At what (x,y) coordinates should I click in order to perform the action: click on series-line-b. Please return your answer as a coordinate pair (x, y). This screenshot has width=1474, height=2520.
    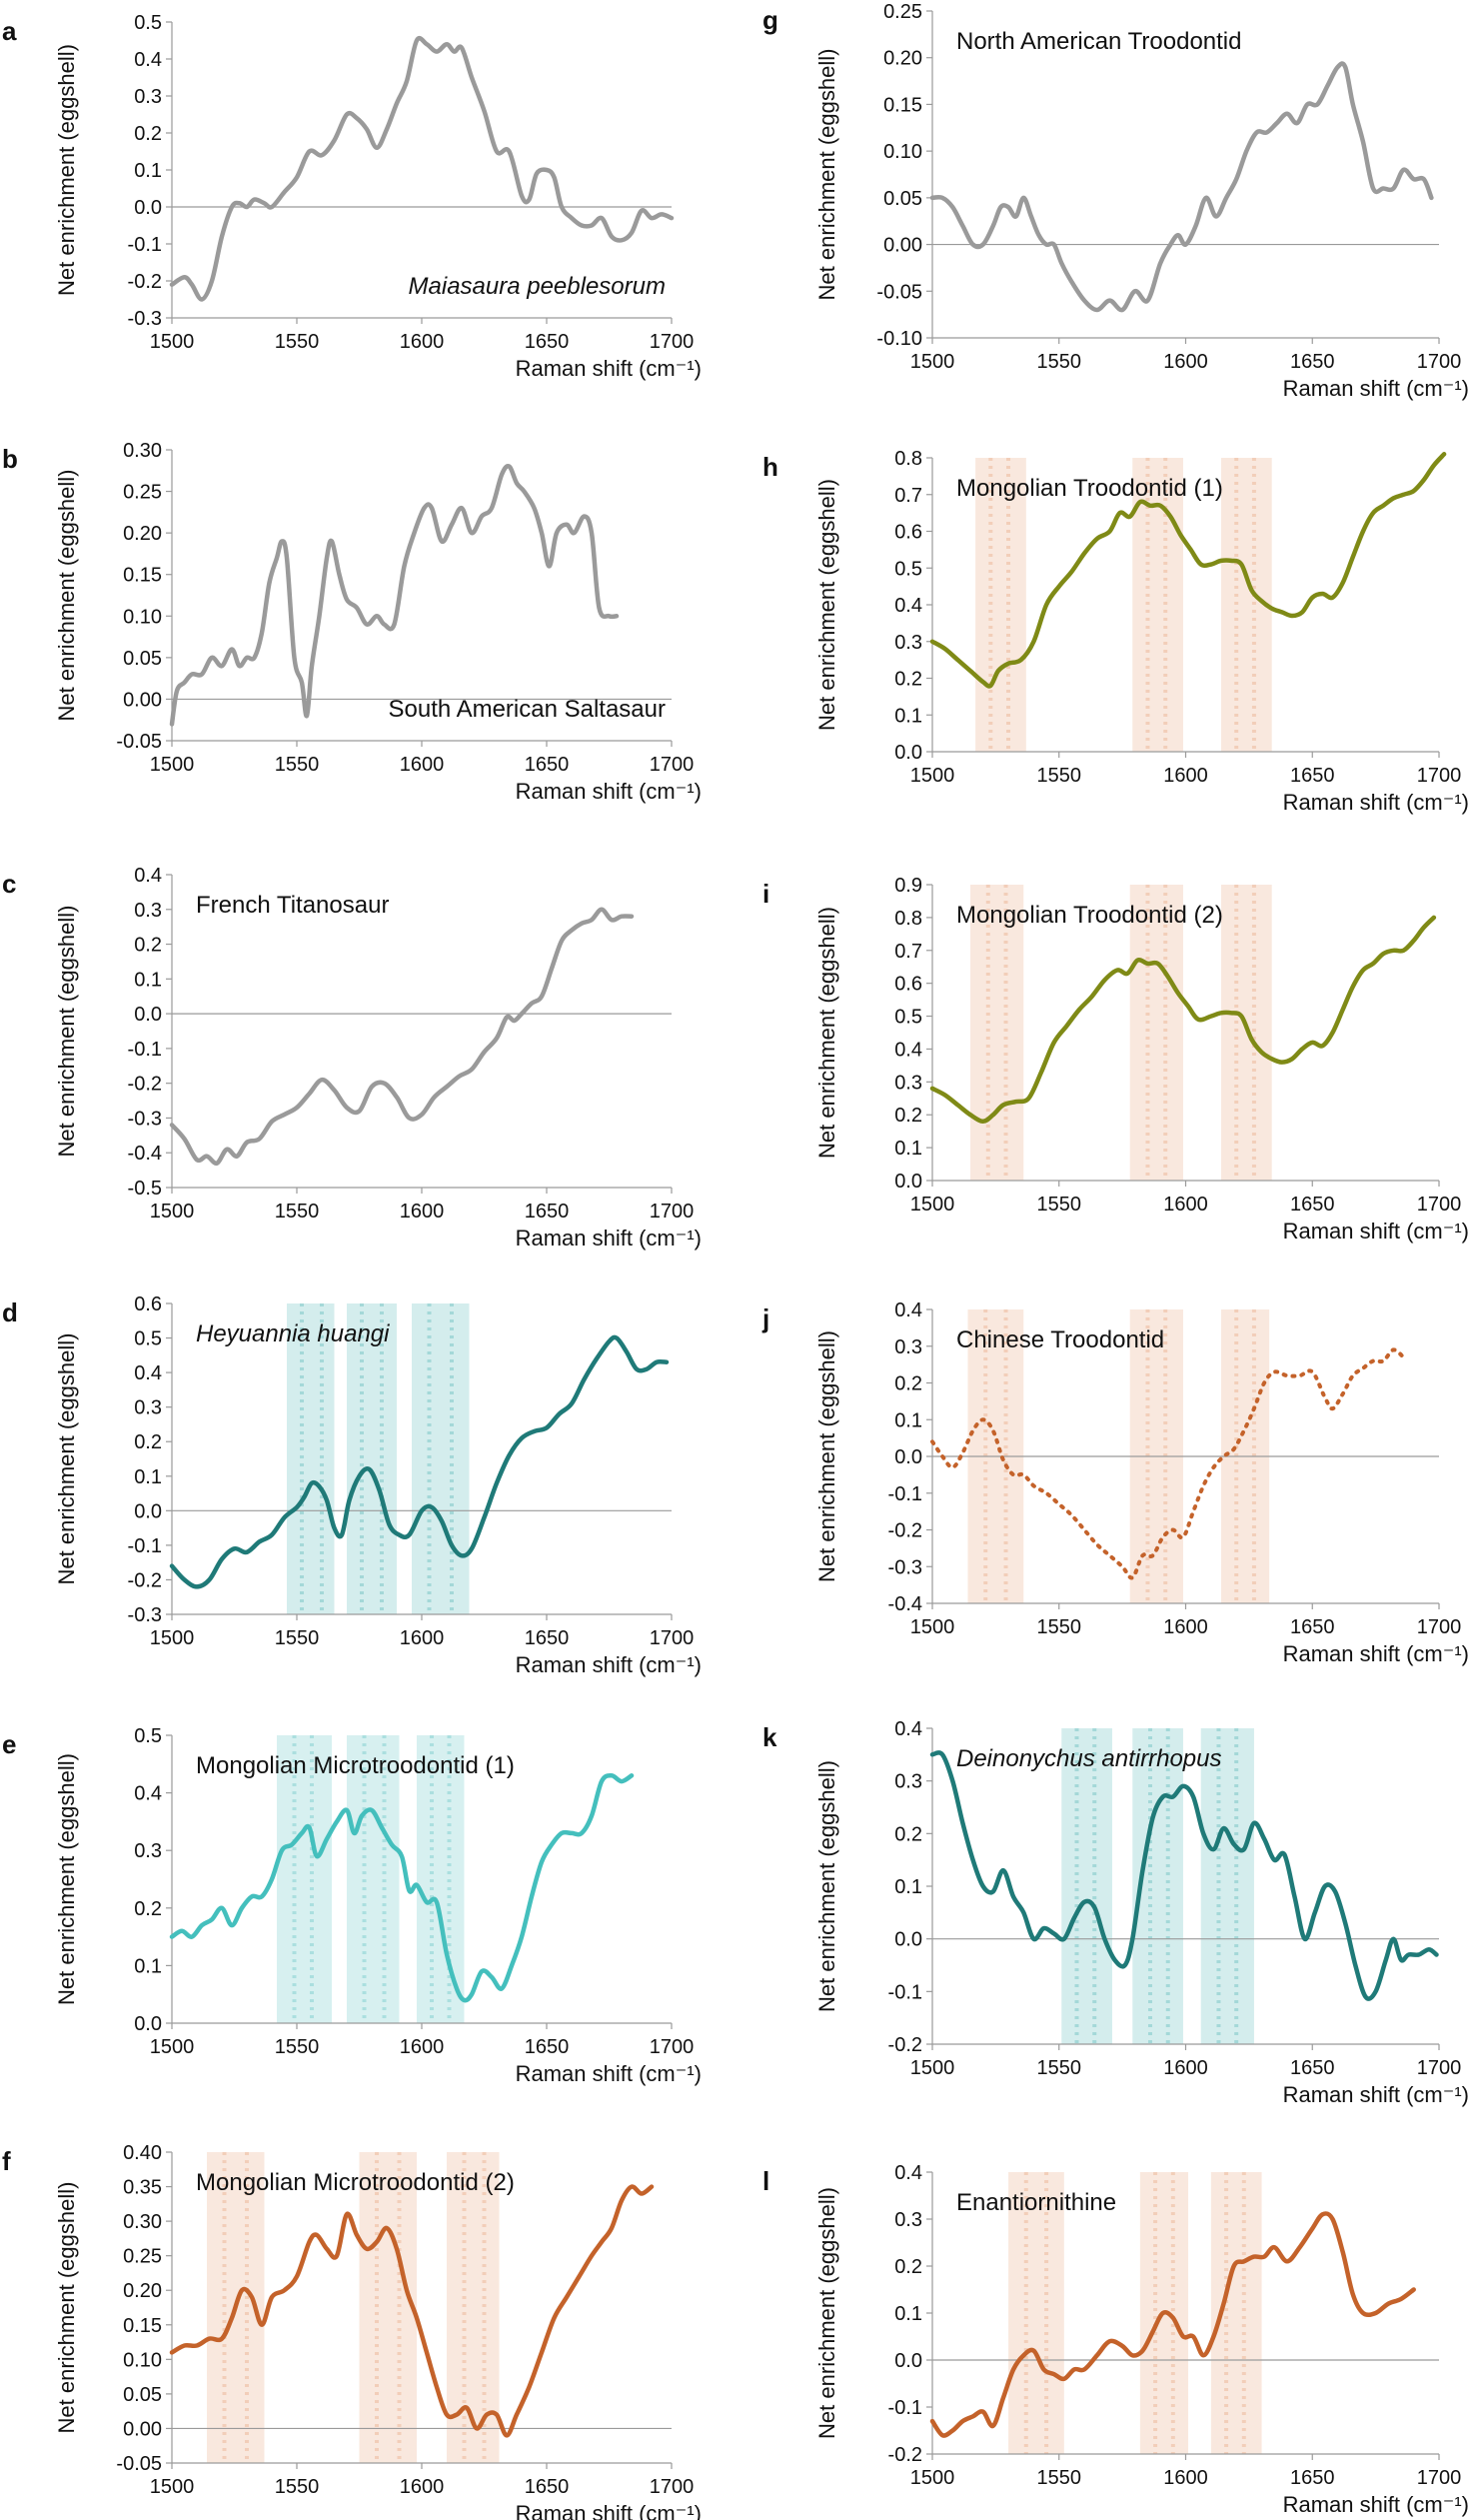
    Looking at the image, I should click on (395, 595).